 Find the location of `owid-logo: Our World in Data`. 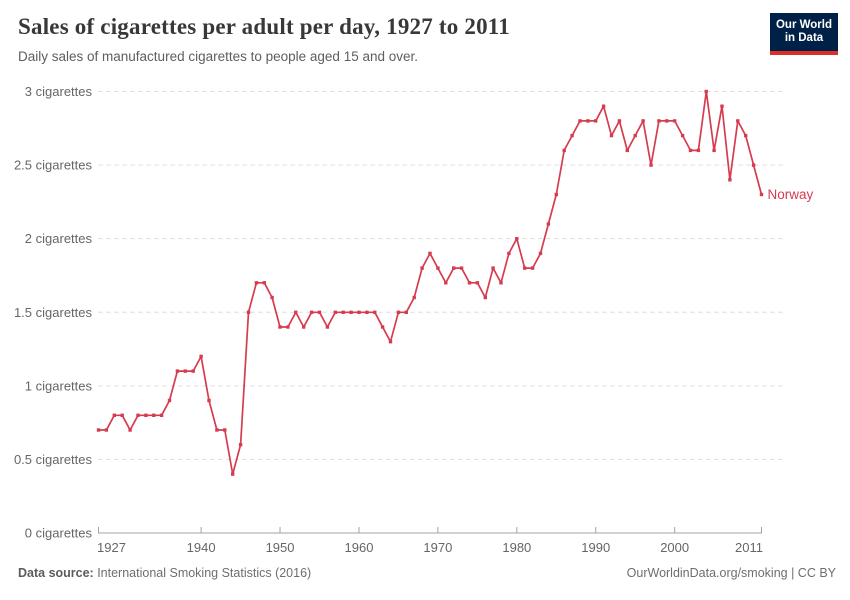

owid-logo: Our World in Data is located at coordinates (804, 34).